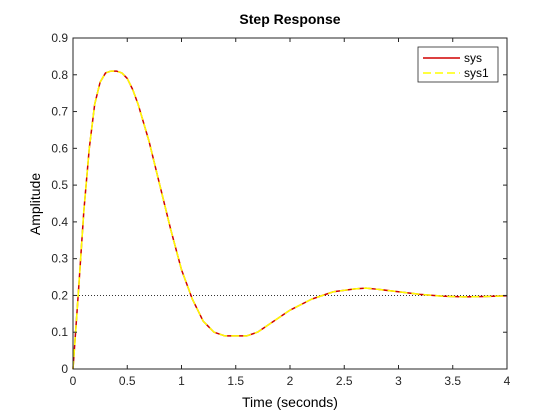 This screenshot has width=560, height=420. Describe the element at coordinates (59, 38) in the screenshot. I see `y-tick-label: 0.9` at that location.